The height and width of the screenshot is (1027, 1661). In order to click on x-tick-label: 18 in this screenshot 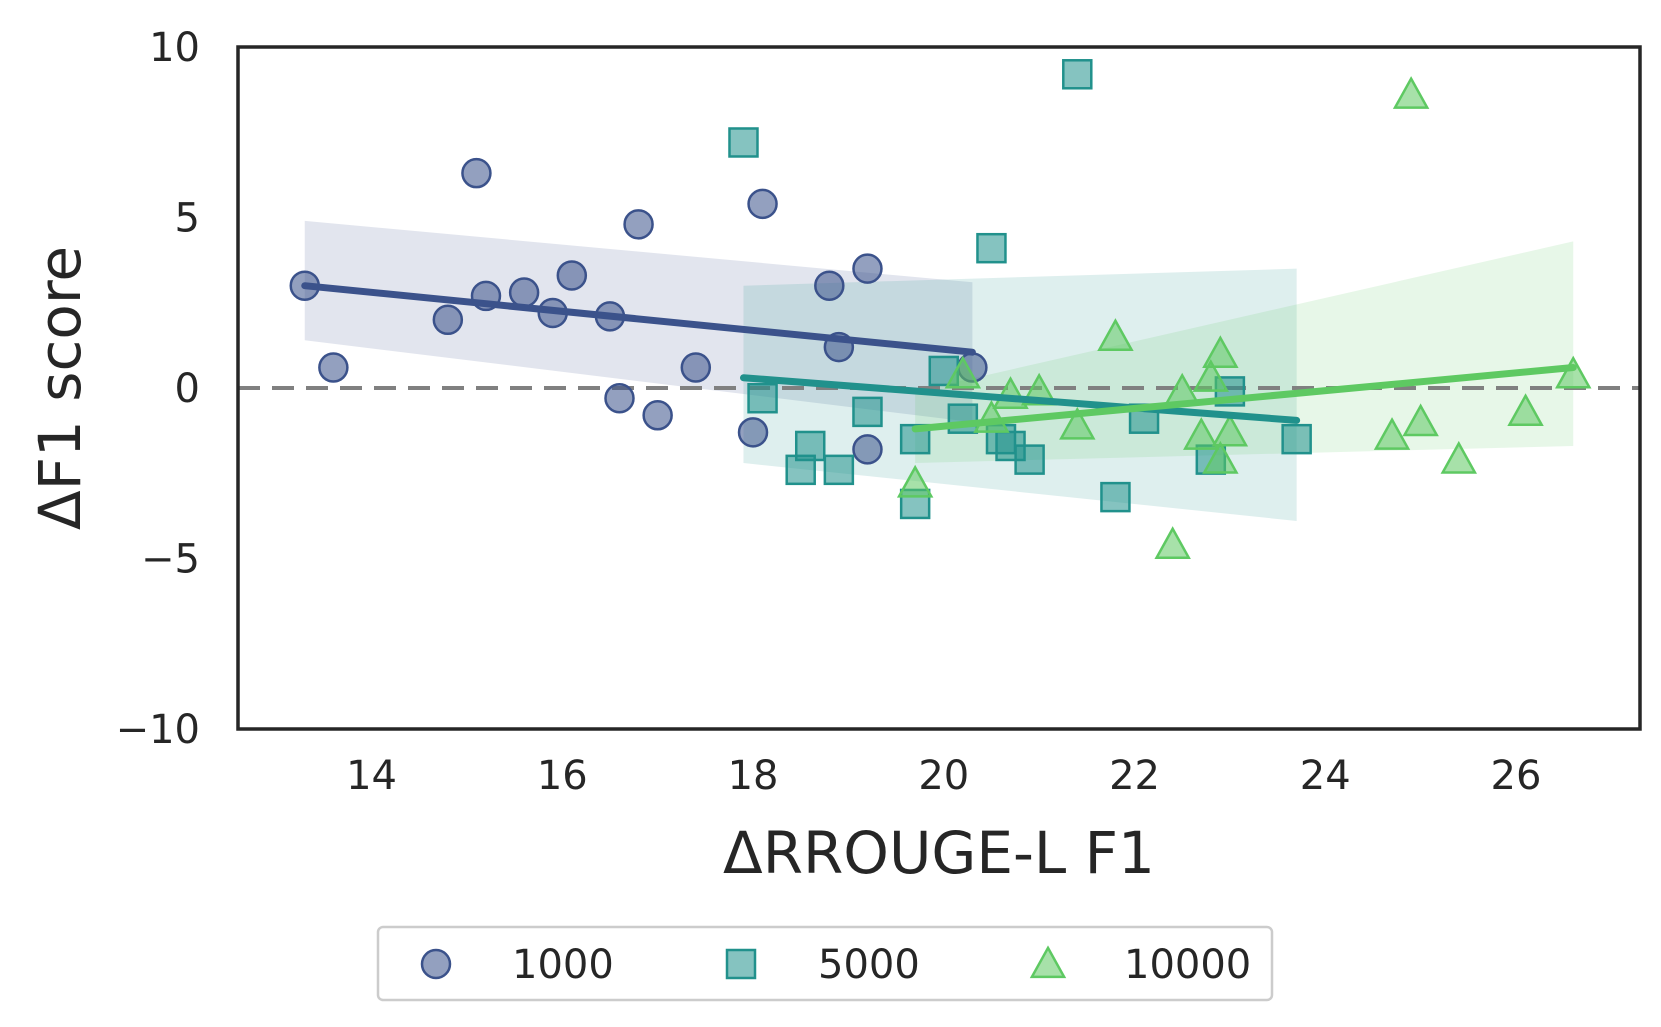, I will do `click(753, 776)`.